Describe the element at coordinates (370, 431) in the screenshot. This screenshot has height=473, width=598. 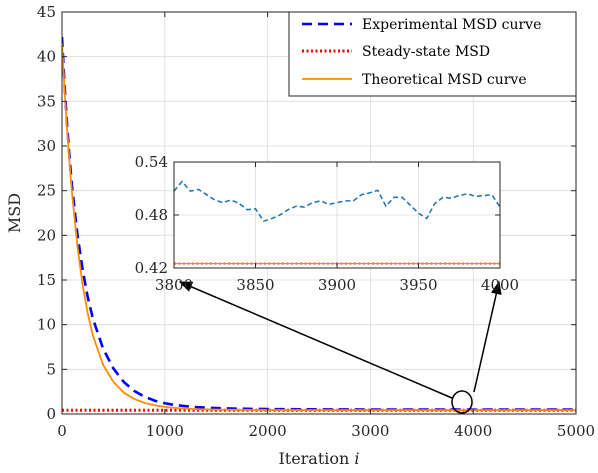
I see `main-x-tick-label: 3000` at that location.